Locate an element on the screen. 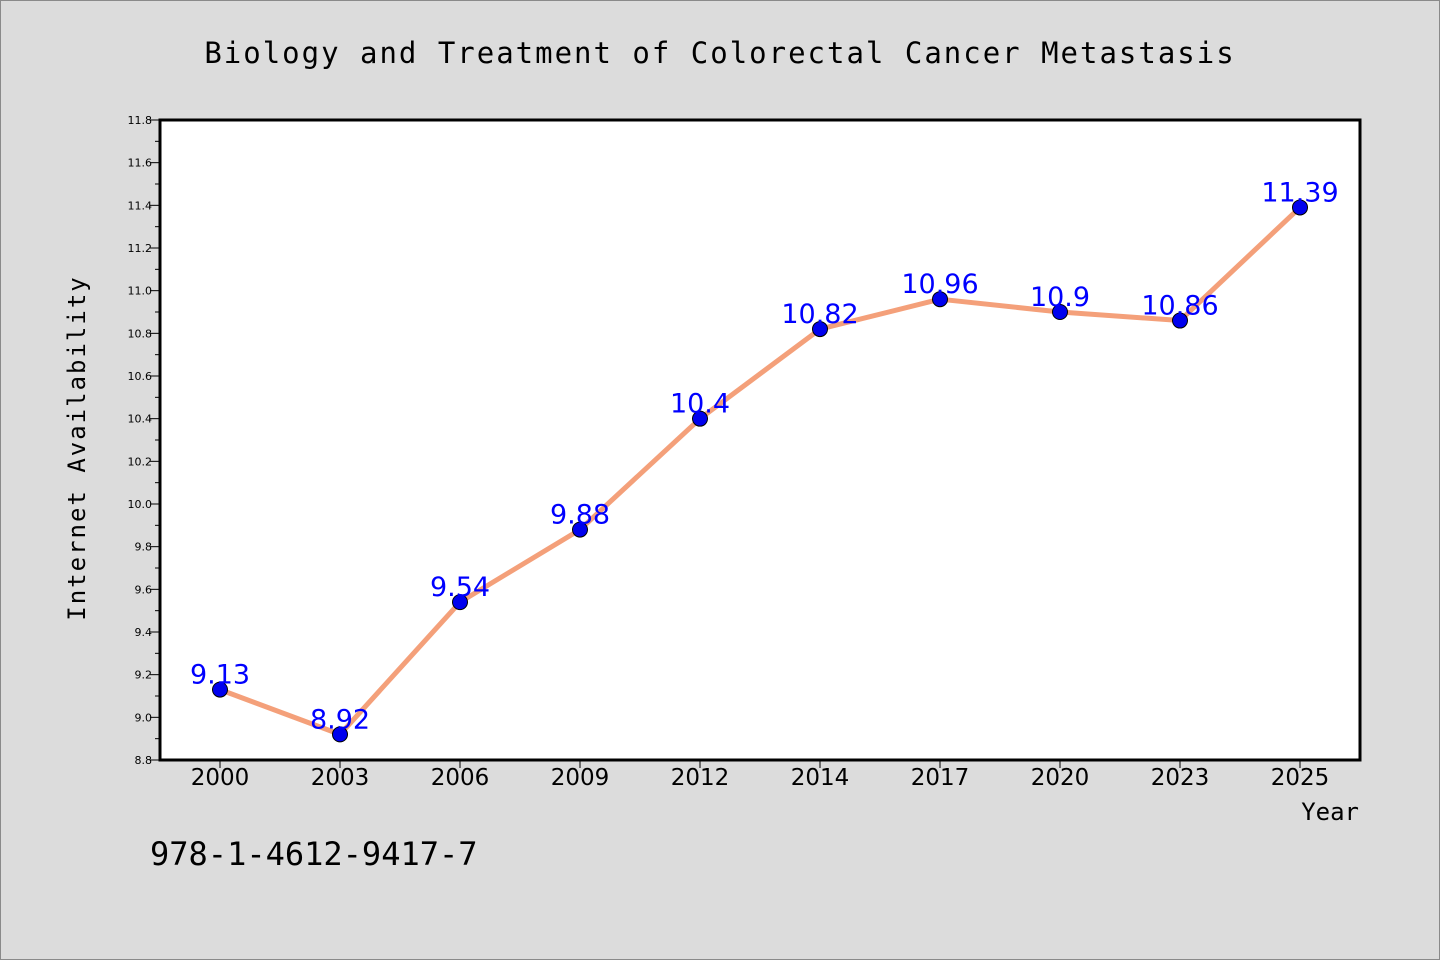 This screenshot has width=1440, height=960. data-label: 9.54 is located at coordinates (460, 587).